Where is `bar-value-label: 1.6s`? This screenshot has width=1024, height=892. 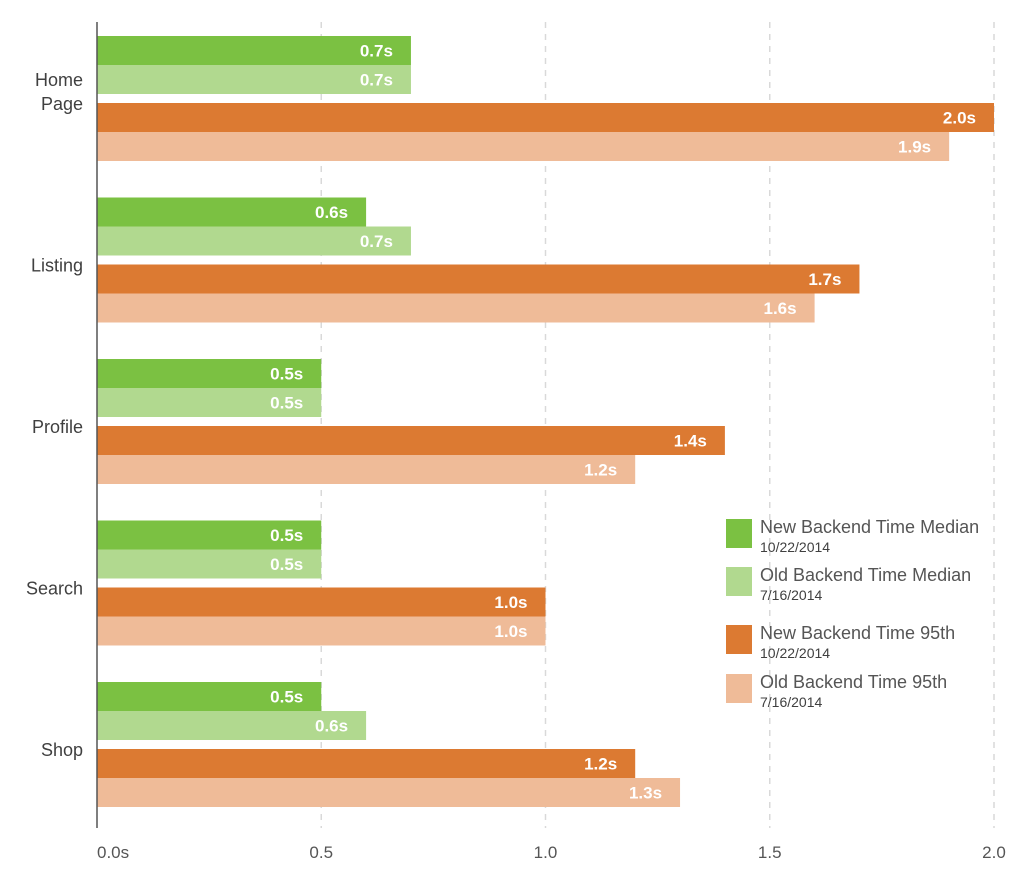 bar-value-label: 1.6s is located at coordinates (780, 308).